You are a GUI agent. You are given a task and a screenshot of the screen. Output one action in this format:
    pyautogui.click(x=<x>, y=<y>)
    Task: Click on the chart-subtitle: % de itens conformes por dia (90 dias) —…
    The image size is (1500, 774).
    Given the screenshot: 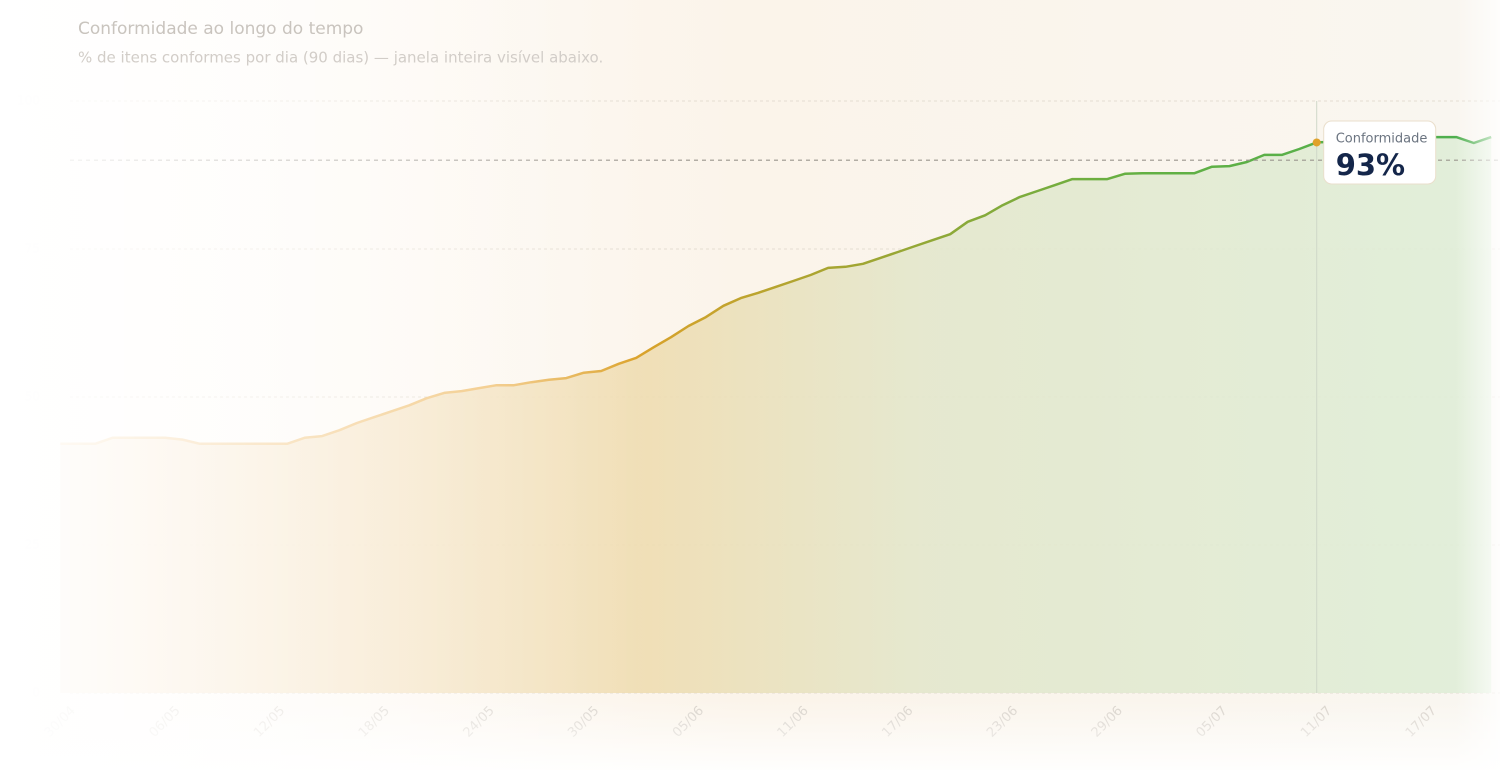 What is the action you would take?
    pyautogui.click(x=340, y=58)
    